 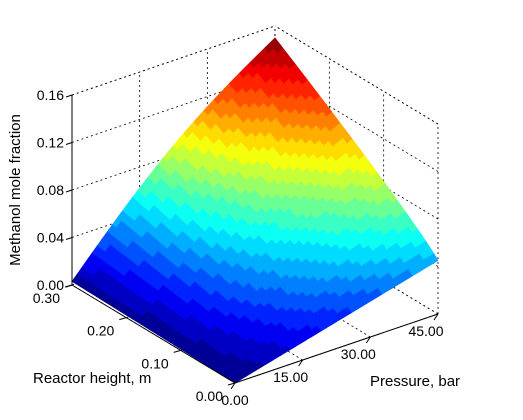 I want to click on x-axis-title: Pressure, bar, so click(x=415, y=381).